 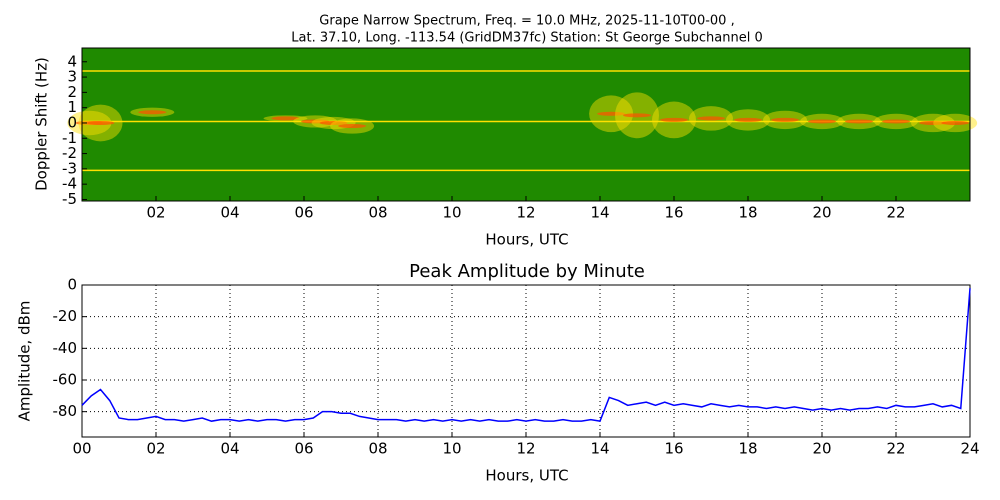 I want to click on y-tick-label: 4, so click(x=72, y=61).